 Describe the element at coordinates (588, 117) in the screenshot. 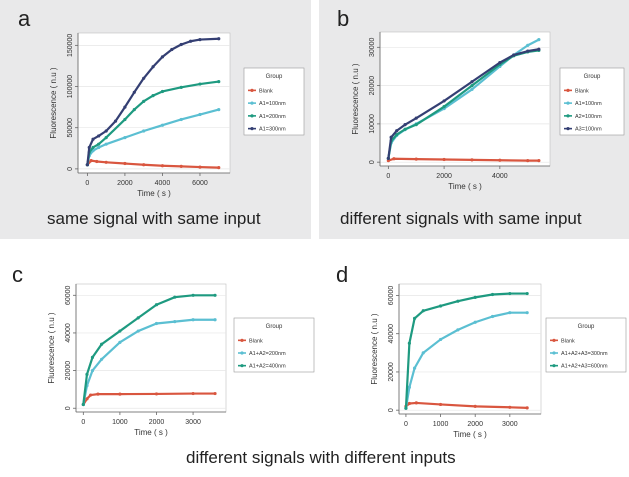

I see `legend-entry: A2=100nm` at that location.